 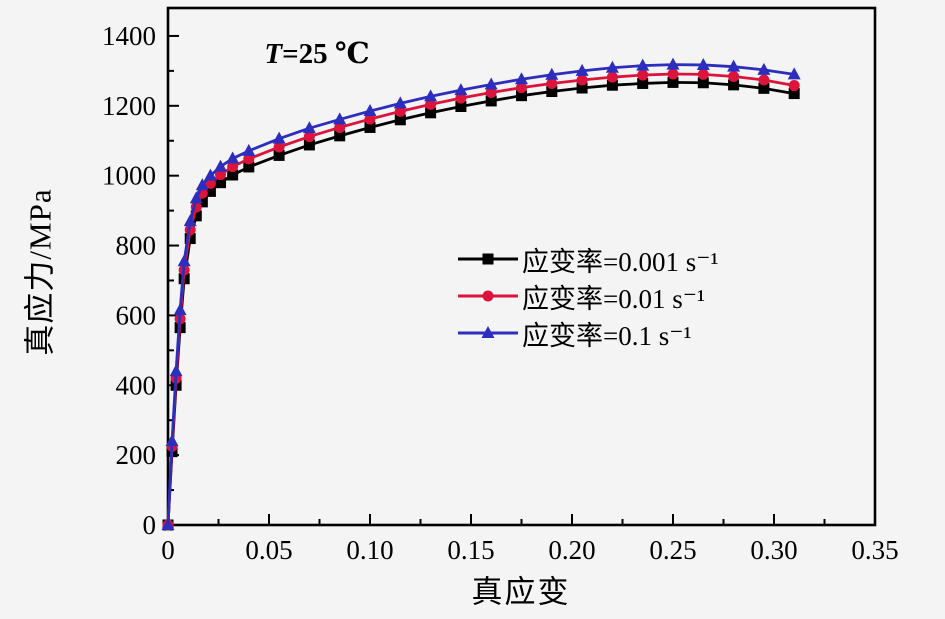 What do you see at coordinates (136, 385) in the screenshot?
I see `svg-text: 400` at bounding box center [136, 385].